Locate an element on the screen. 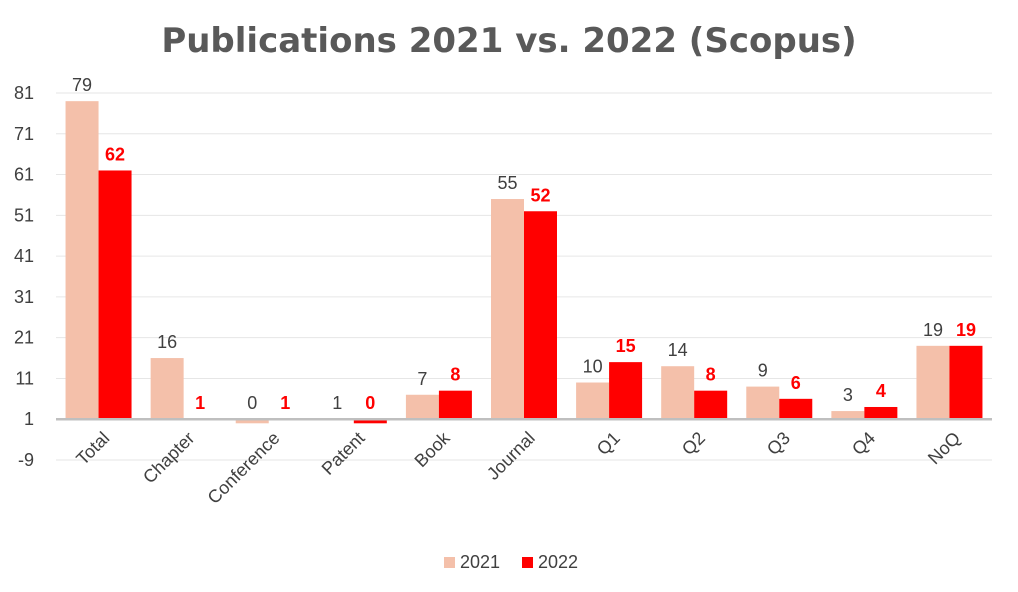 The width and height of the screenshot is (1018, 592). bar-2021-conference is located at coordinates (252, 421).